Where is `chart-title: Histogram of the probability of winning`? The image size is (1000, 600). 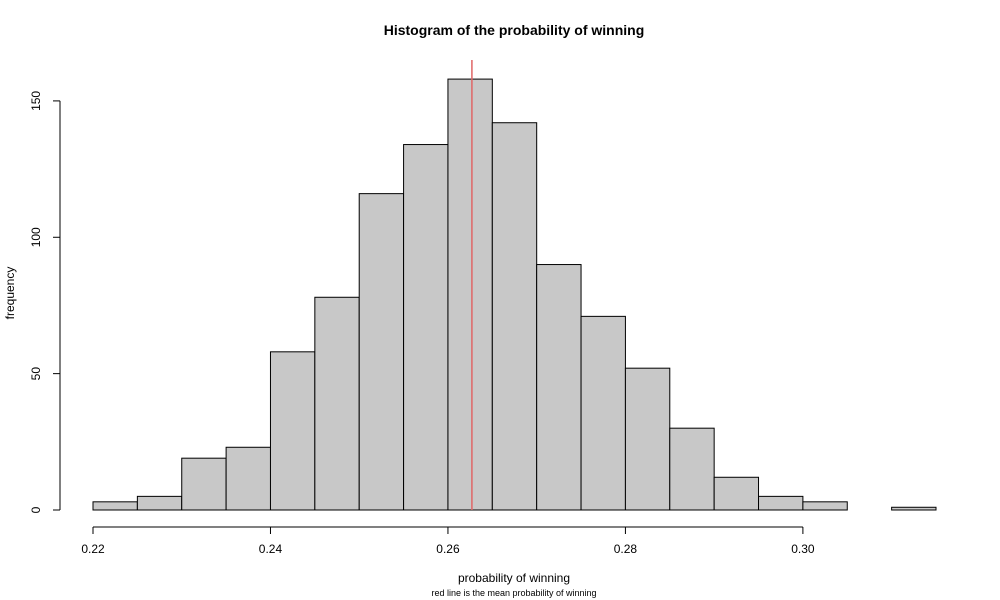 chart-title: Histogram of the probability of winning is located at coordinates (514, 30).